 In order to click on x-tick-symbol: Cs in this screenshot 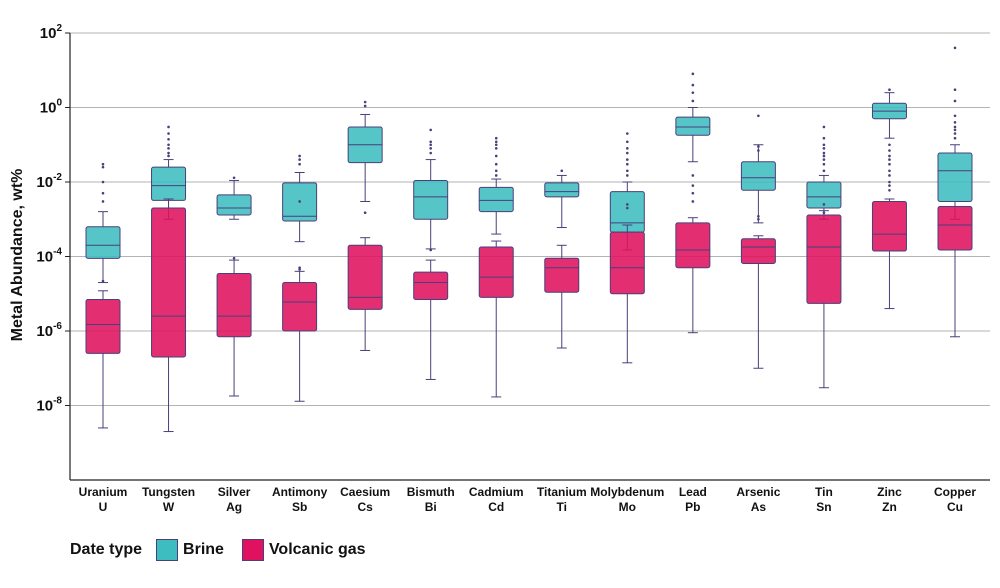, I will do `click(365, 507)`.